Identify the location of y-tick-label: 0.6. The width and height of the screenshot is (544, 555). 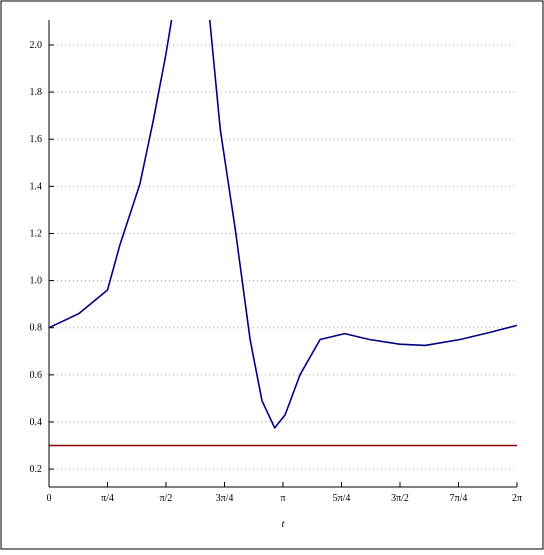
(36, 375).